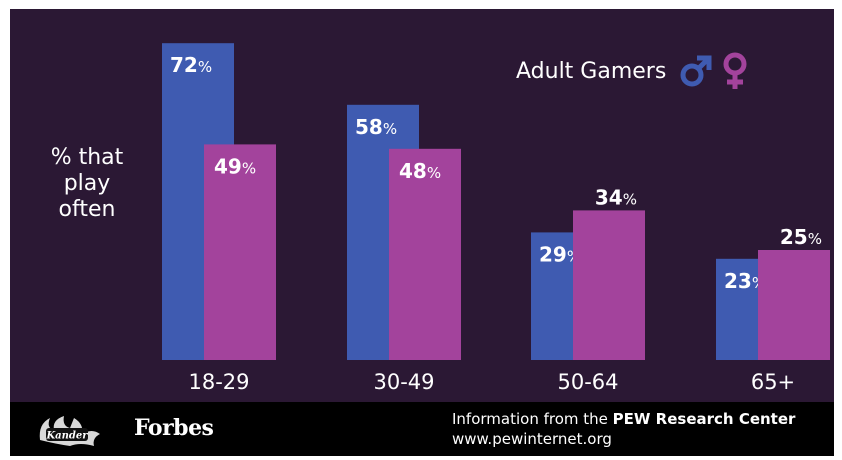 Image resolution: width=842 pixels, height=460 pixels. I want to click on data-label-male-30-49: 58%, so click(376, 127).